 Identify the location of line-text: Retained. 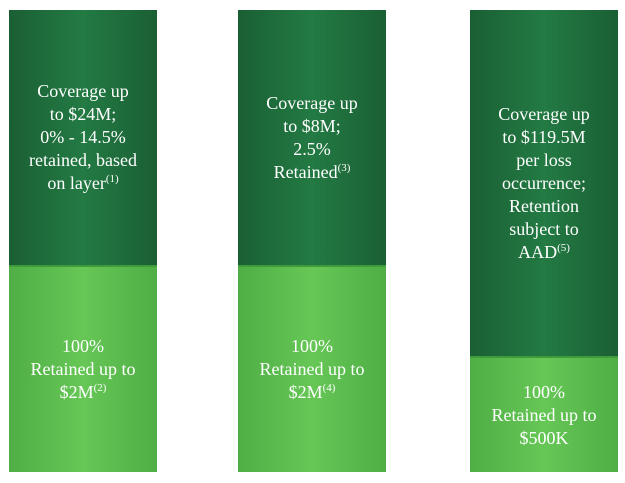
(305, 171).